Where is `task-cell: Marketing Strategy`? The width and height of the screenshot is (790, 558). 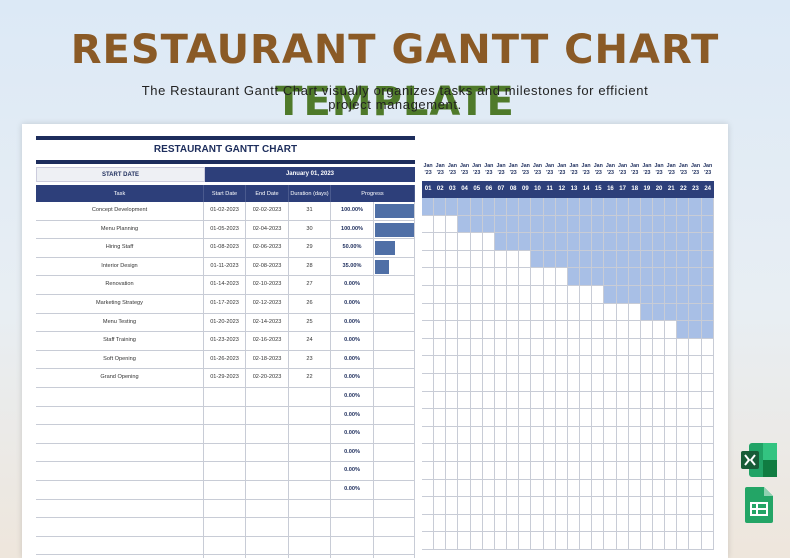
task-cell: Marketing Strategy is located at coordinates (120, 303).